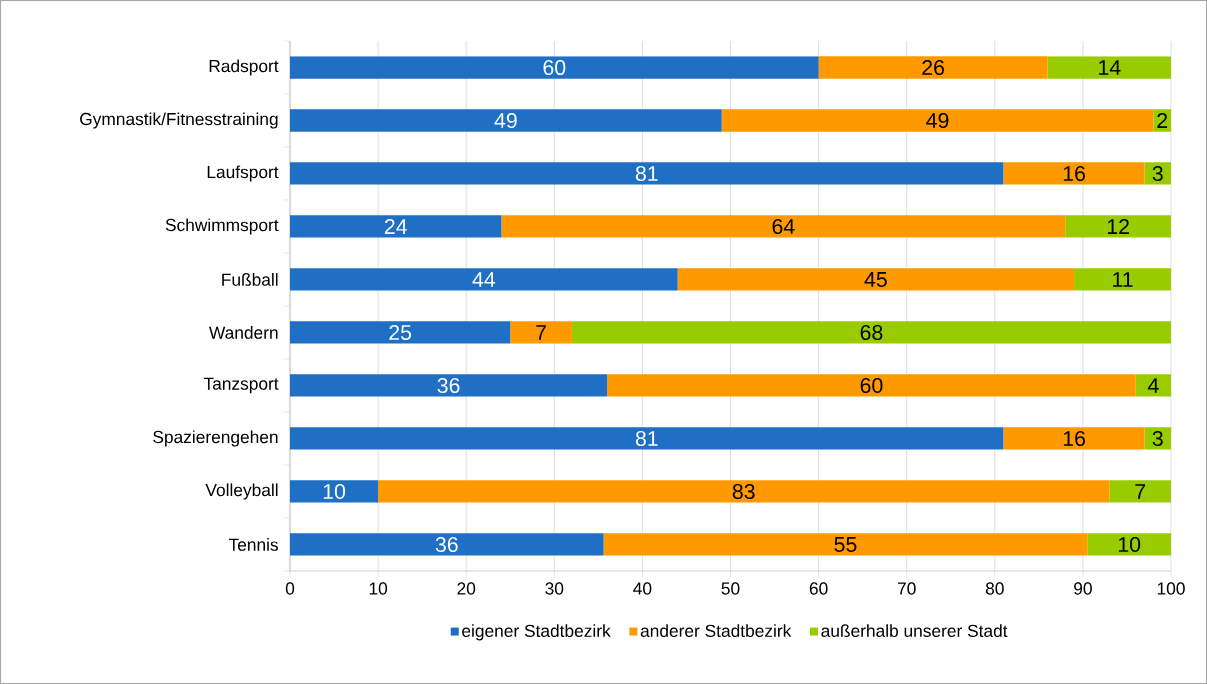  I want to click on data-label: 2, so click(1162, 120).